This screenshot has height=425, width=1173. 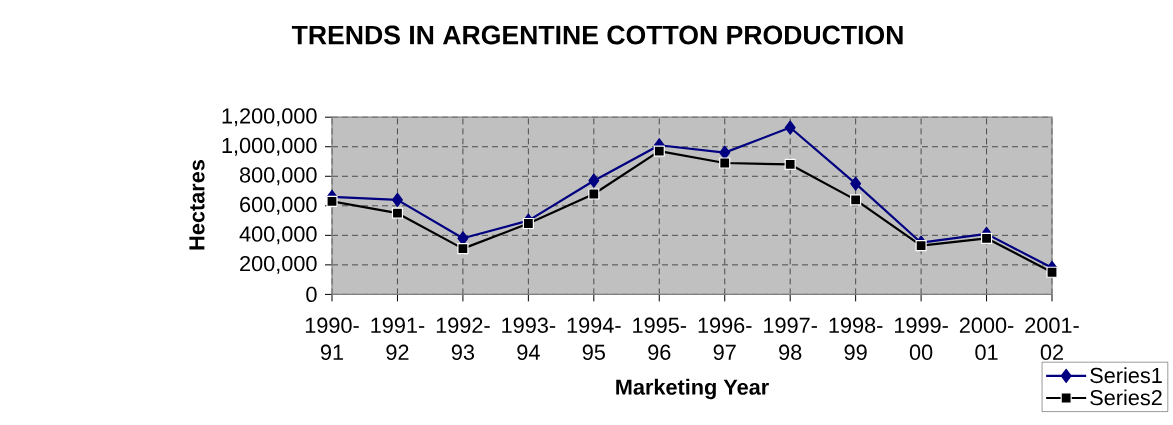 What do you see at coordinates (332, 338) in the screenshot?
I see `x-tick-label: 1990-91` at bounding box center [332, 338].